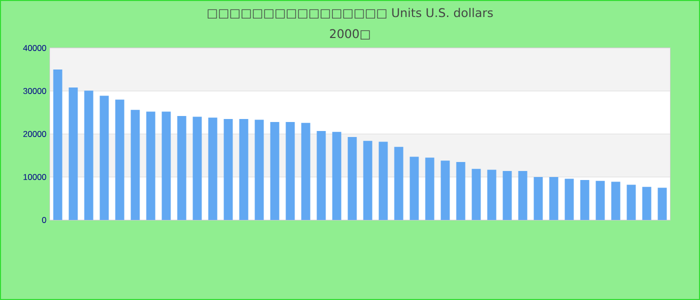  What do you see at coordinates (34, 48) in the screenshot?
I see `y-tick-label: 40000` at bounding box center [34, 48].